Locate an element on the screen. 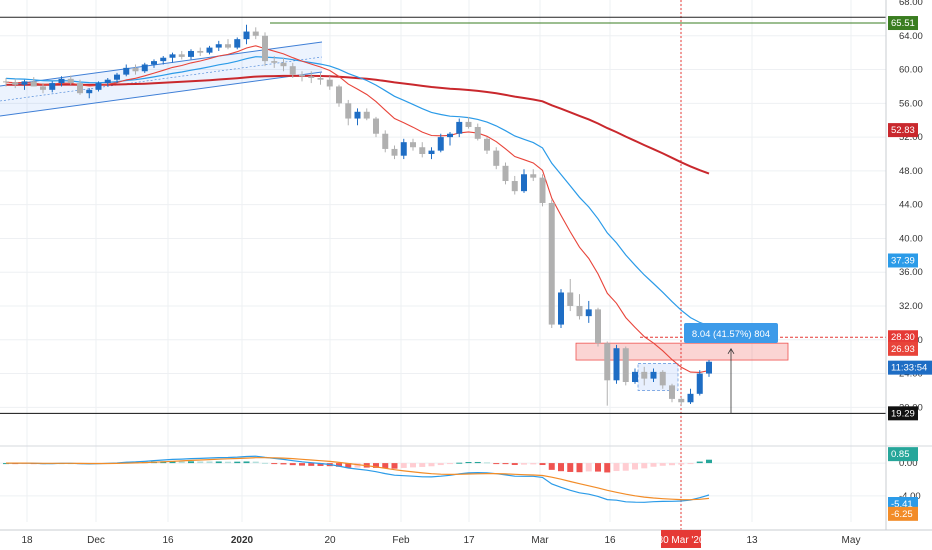 This screenshot has height=550, width=932. macd-y-tick-label: -4.00 is located at coordinates (910, 496).